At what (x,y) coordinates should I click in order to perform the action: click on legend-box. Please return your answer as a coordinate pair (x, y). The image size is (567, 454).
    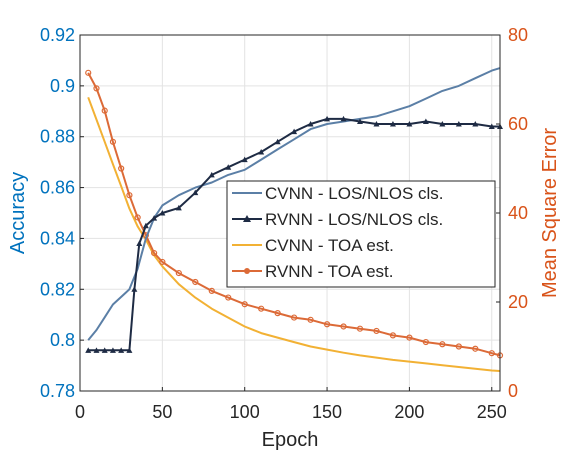
    Looking at the image, I should click on (361, 234).